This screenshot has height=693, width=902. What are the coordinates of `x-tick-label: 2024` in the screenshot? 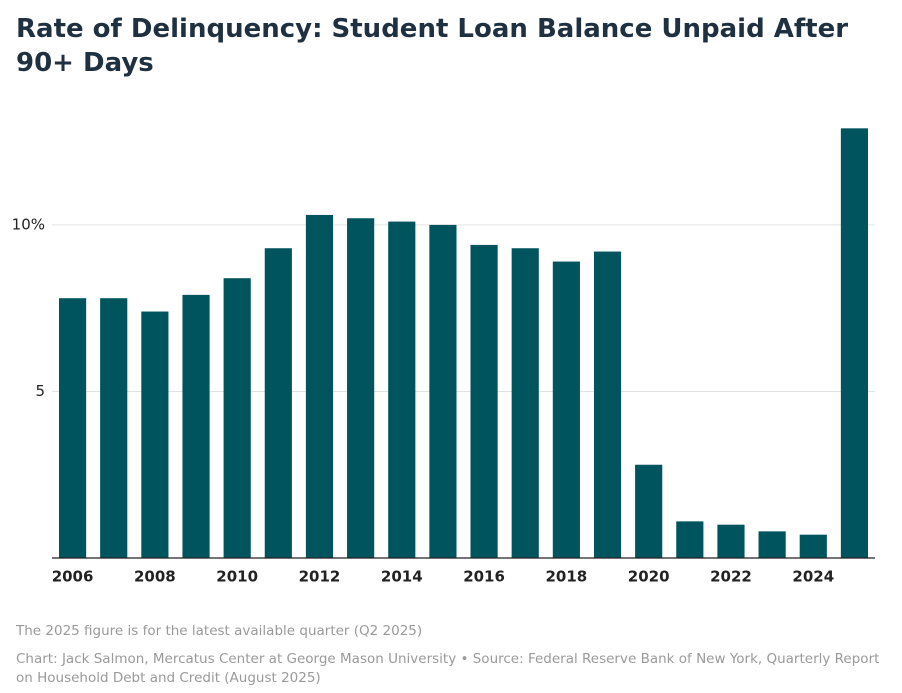 It's located at (813, 577).